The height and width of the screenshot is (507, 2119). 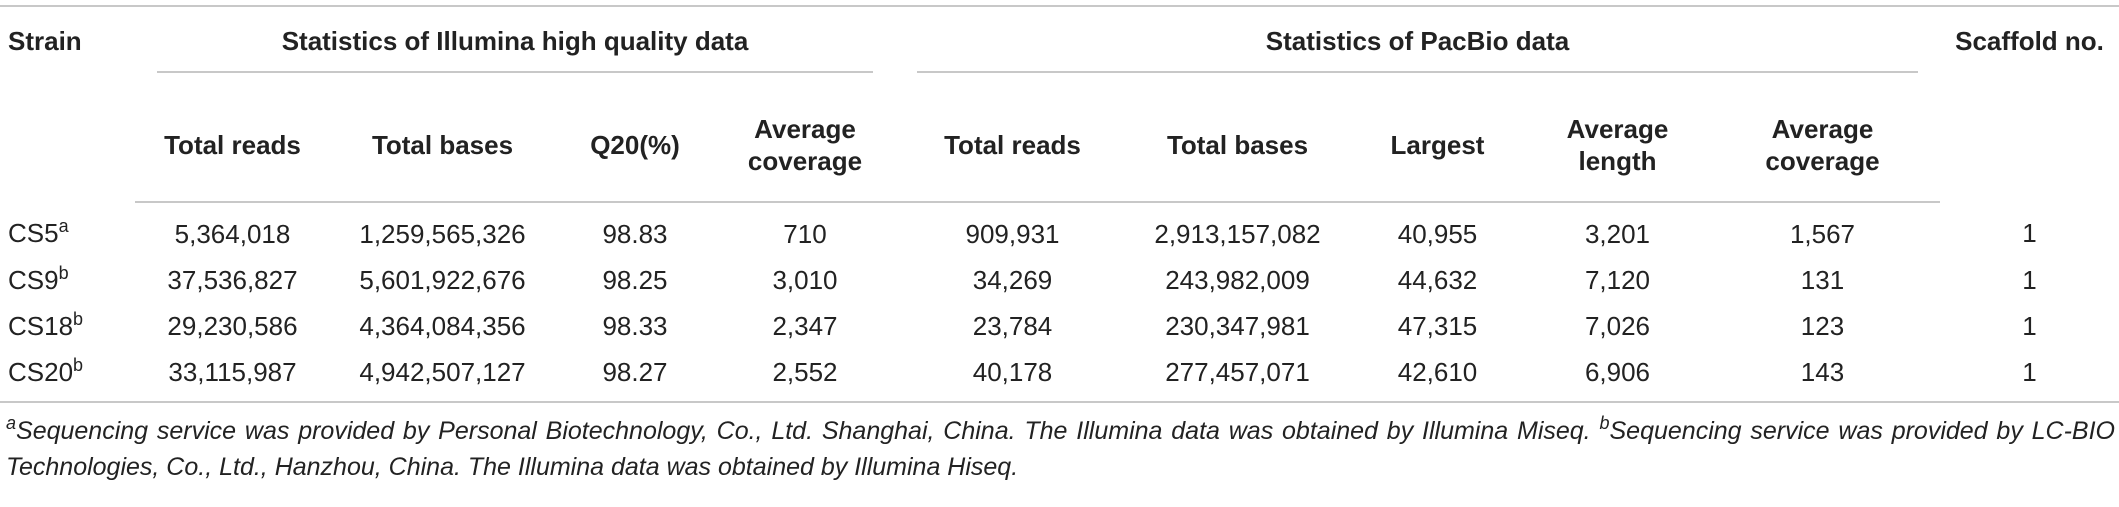 What do you see at coordinates (1437, 325) in the screenshot?
I see `table-cell: 47,315` at bounding box center [1437, 325].